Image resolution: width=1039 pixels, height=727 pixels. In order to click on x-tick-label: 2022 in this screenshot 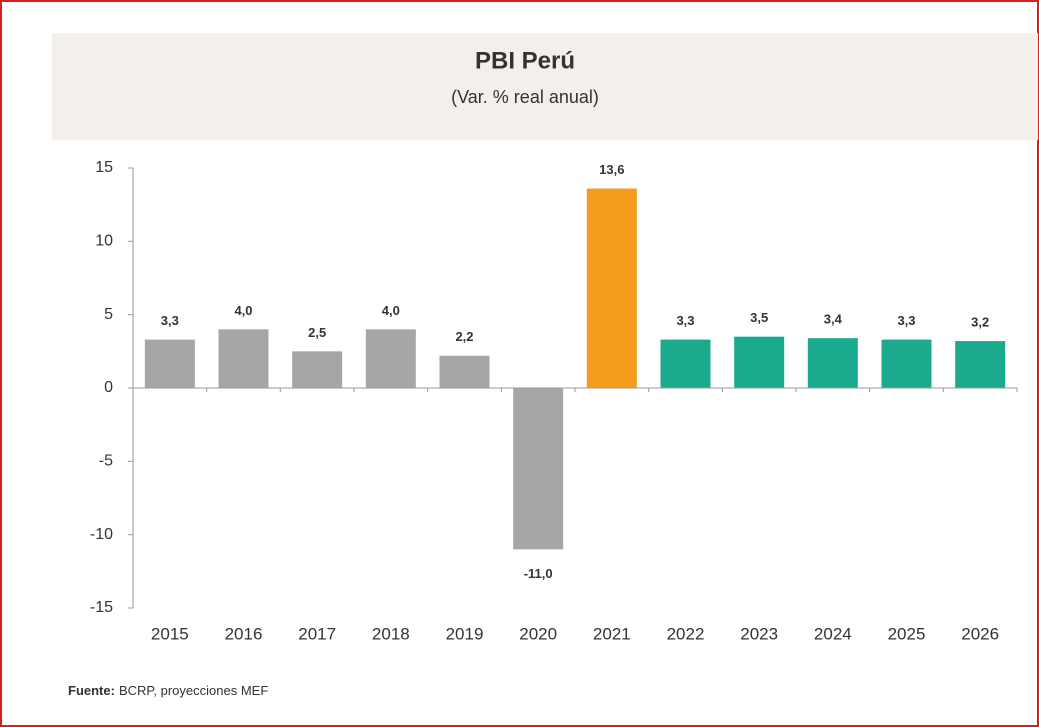, I will do `click(686, 633)`.